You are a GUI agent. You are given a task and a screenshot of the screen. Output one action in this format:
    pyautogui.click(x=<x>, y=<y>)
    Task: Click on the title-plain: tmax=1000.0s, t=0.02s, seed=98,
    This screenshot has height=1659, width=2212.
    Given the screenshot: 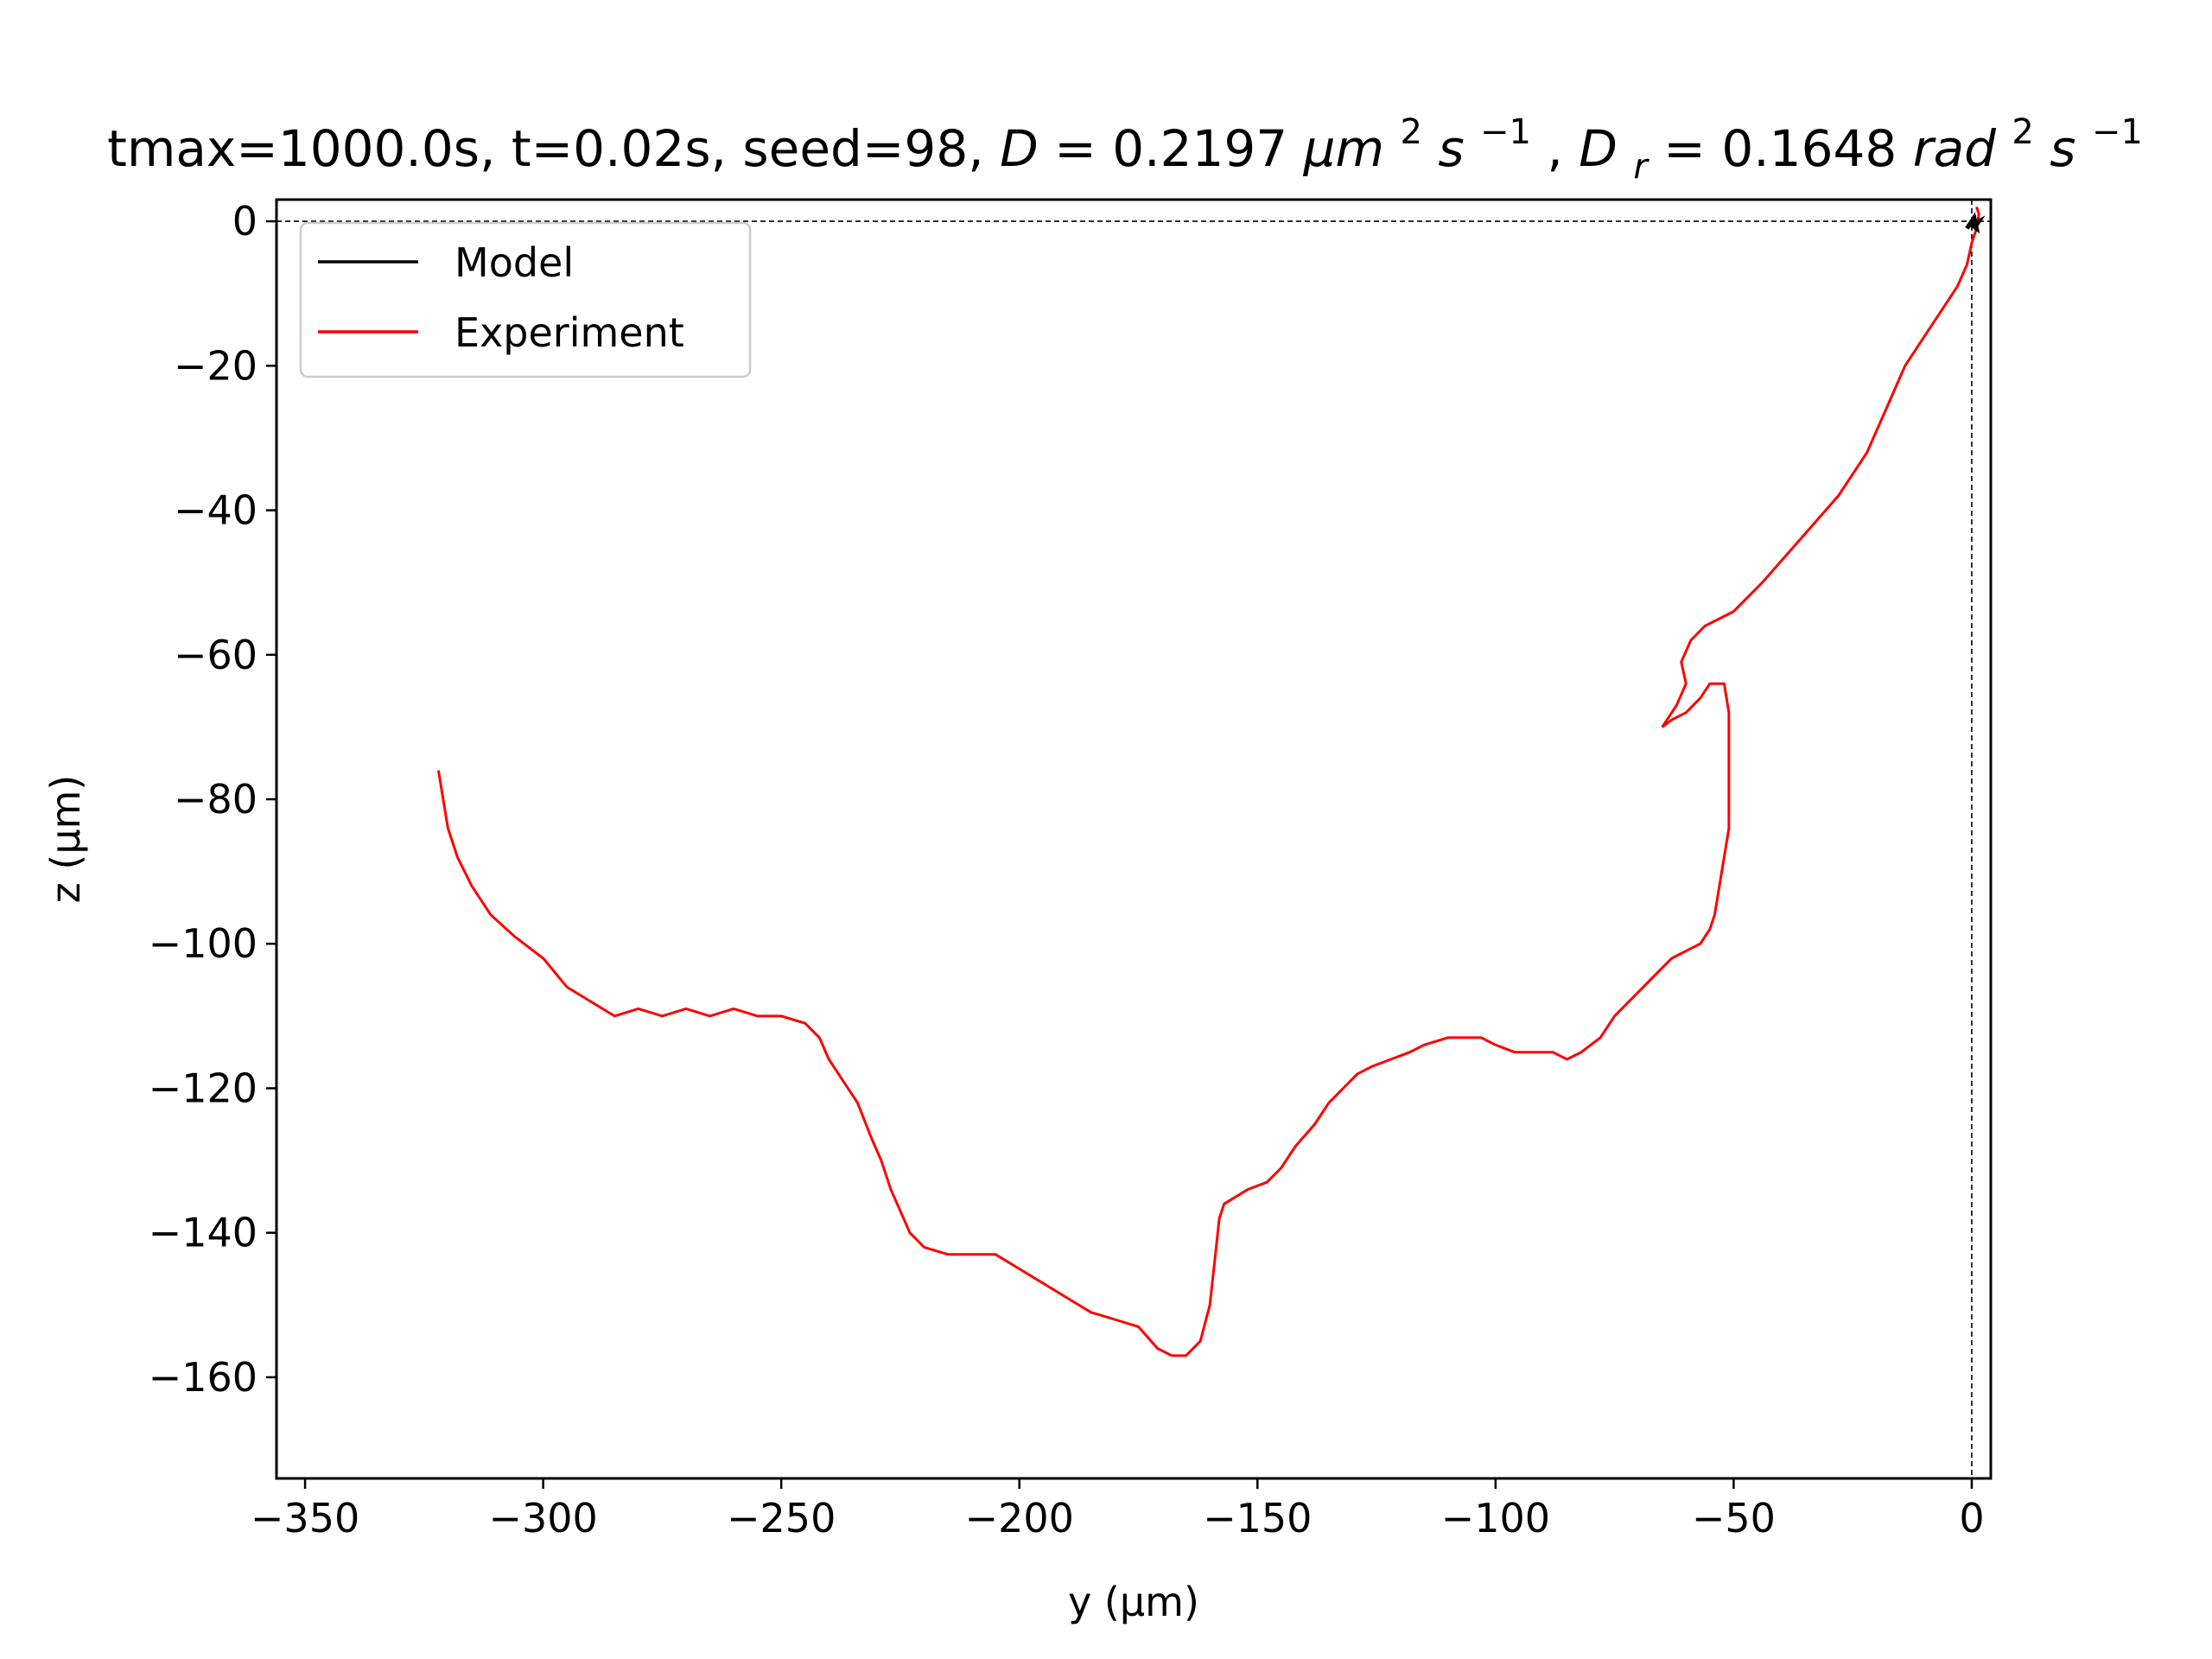 What is the action you would take?
    pyautogui.click(x=553, y=148)
    